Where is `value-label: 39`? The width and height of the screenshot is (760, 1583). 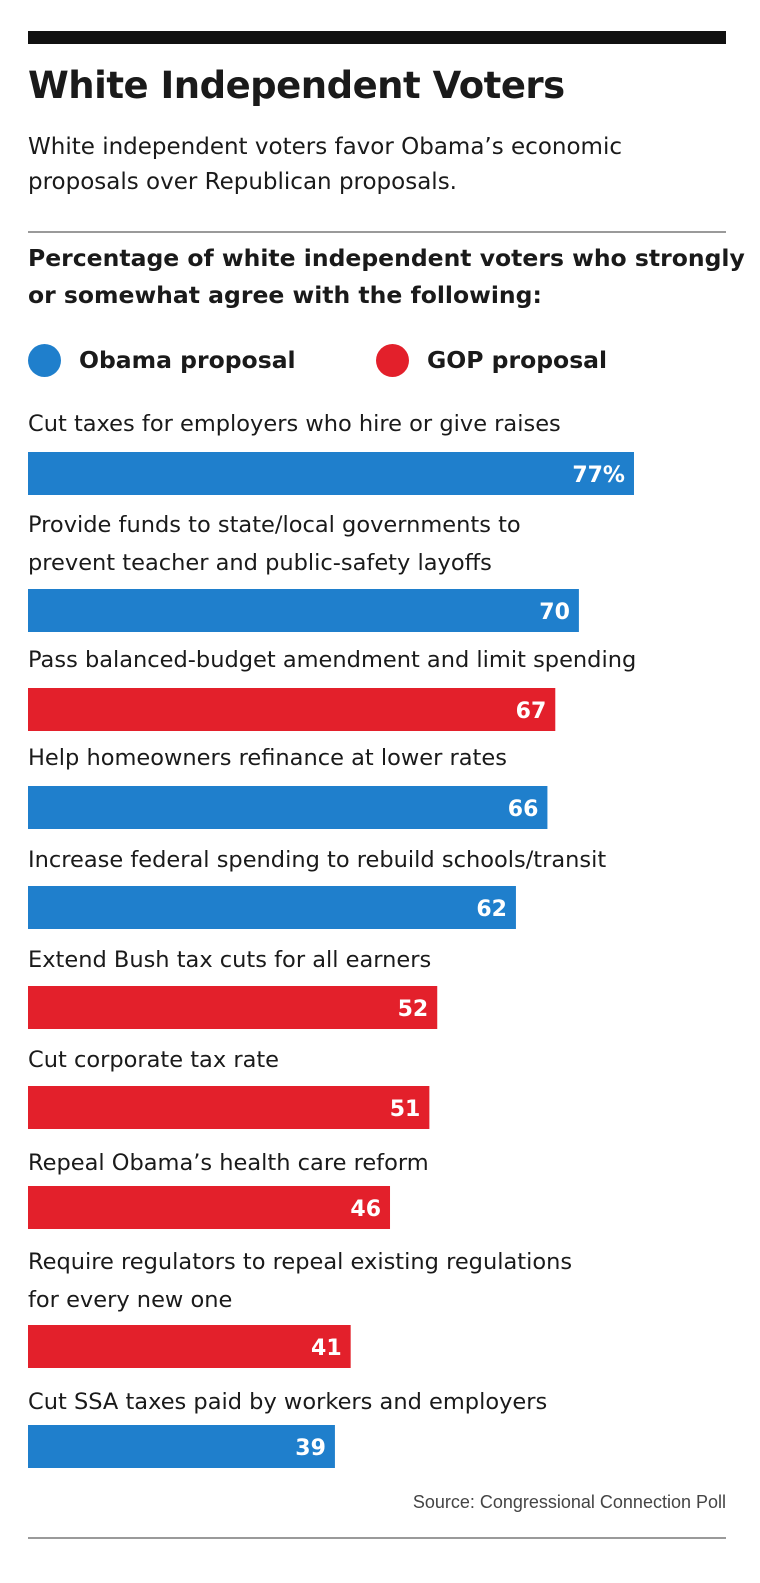
value-label: 39 is located at coordinates (310, 1448).